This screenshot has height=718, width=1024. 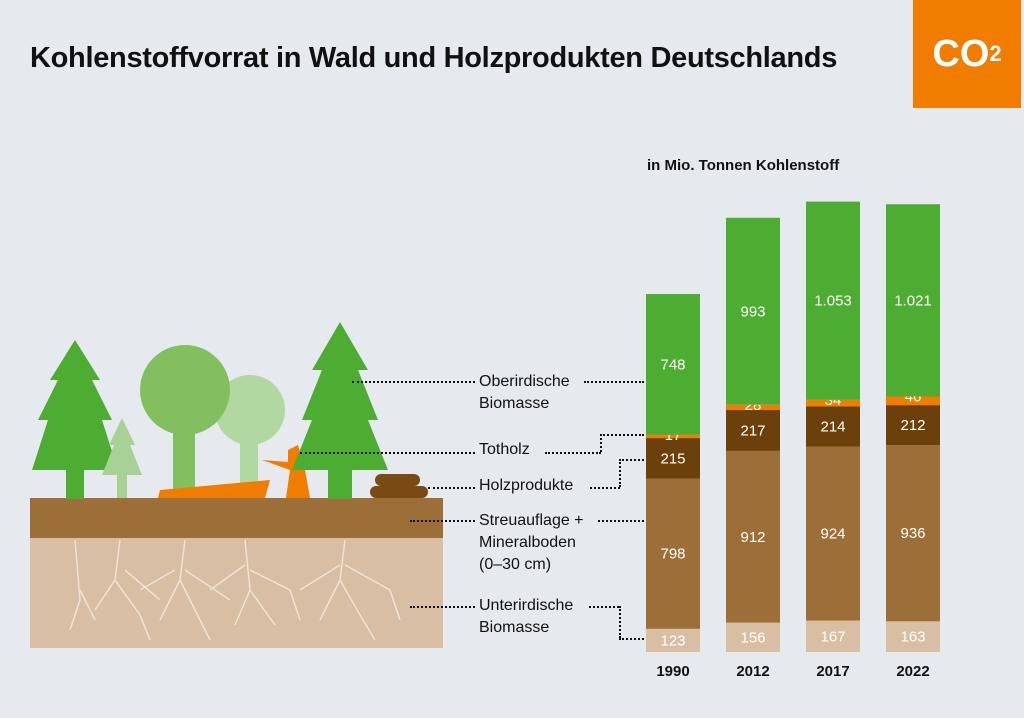 I want to click on badge-subscript: 2, so click(x=995, y=53).